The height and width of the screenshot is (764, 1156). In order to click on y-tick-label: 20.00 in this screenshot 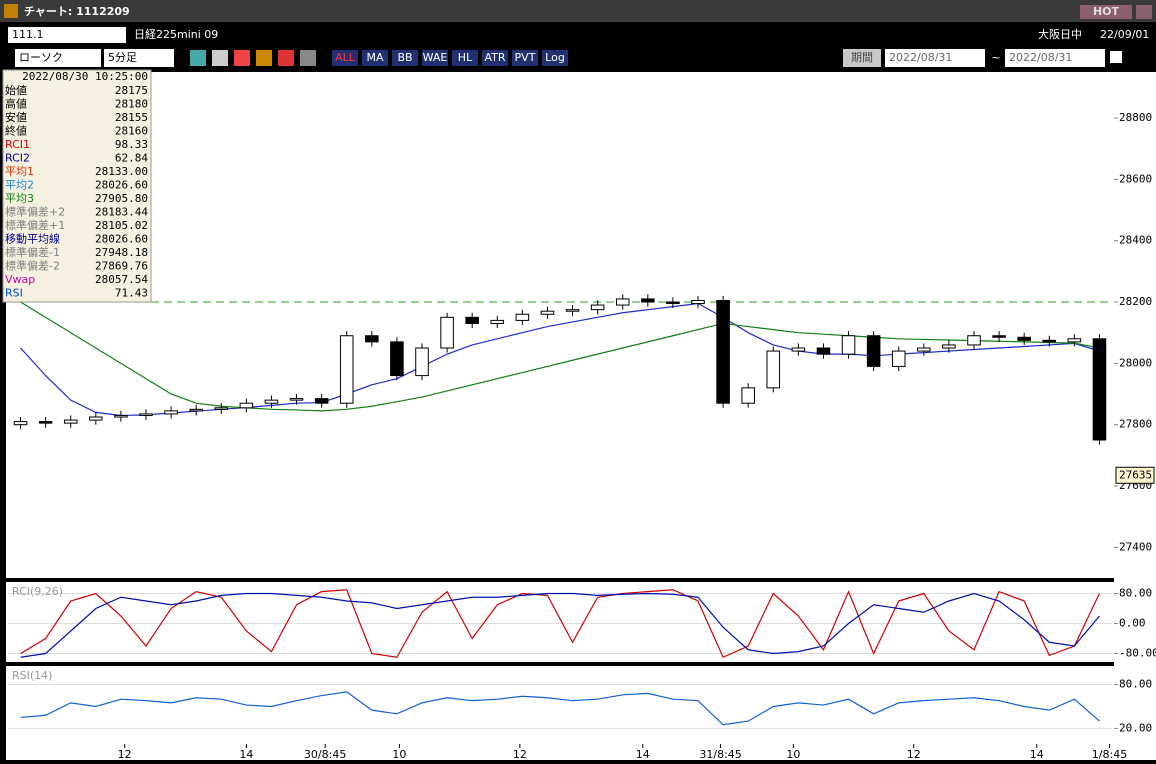, I will do `click(1135, 727)`.